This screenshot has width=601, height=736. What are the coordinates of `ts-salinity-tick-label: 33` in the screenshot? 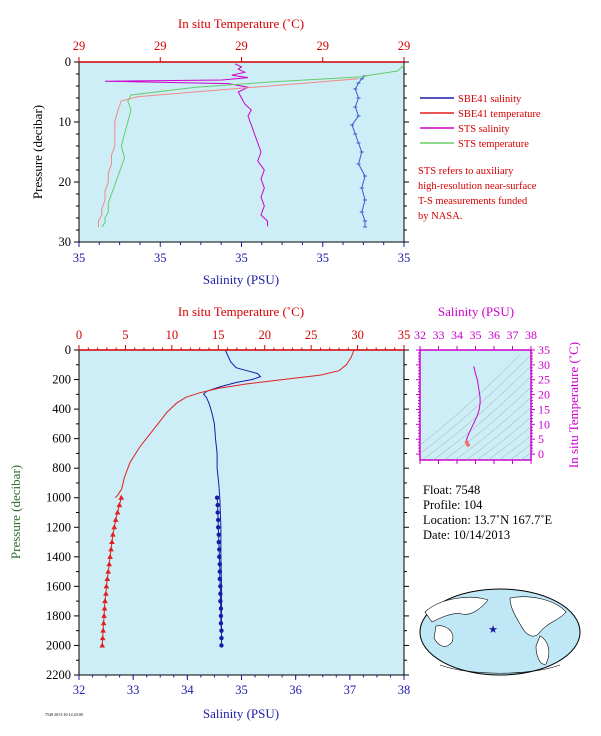 It's located at (439, 335).